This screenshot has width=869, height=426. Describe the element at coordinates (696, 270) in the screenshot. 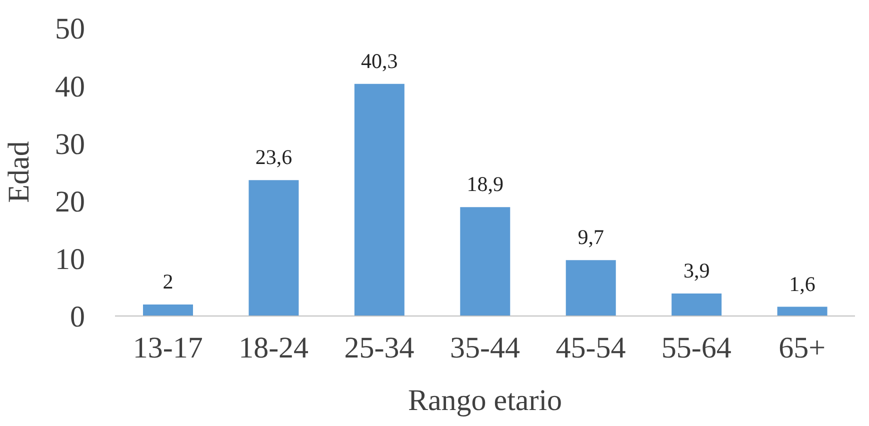

I see `data-label: 3,9` at that location.